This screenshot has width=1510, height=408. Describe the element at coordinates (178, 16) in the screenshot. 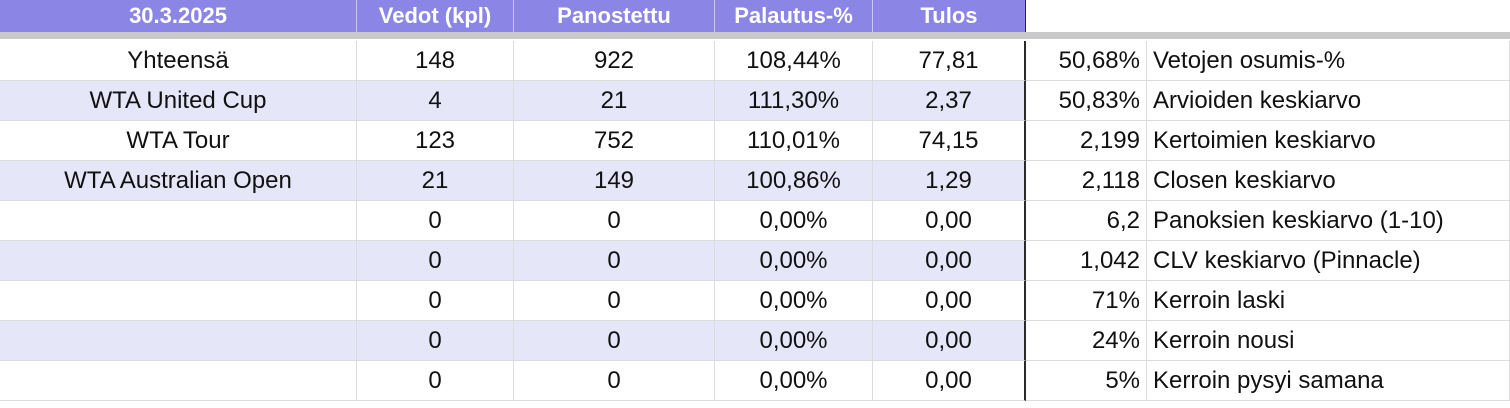

I see `header-date: 30.3.2025` at that location.